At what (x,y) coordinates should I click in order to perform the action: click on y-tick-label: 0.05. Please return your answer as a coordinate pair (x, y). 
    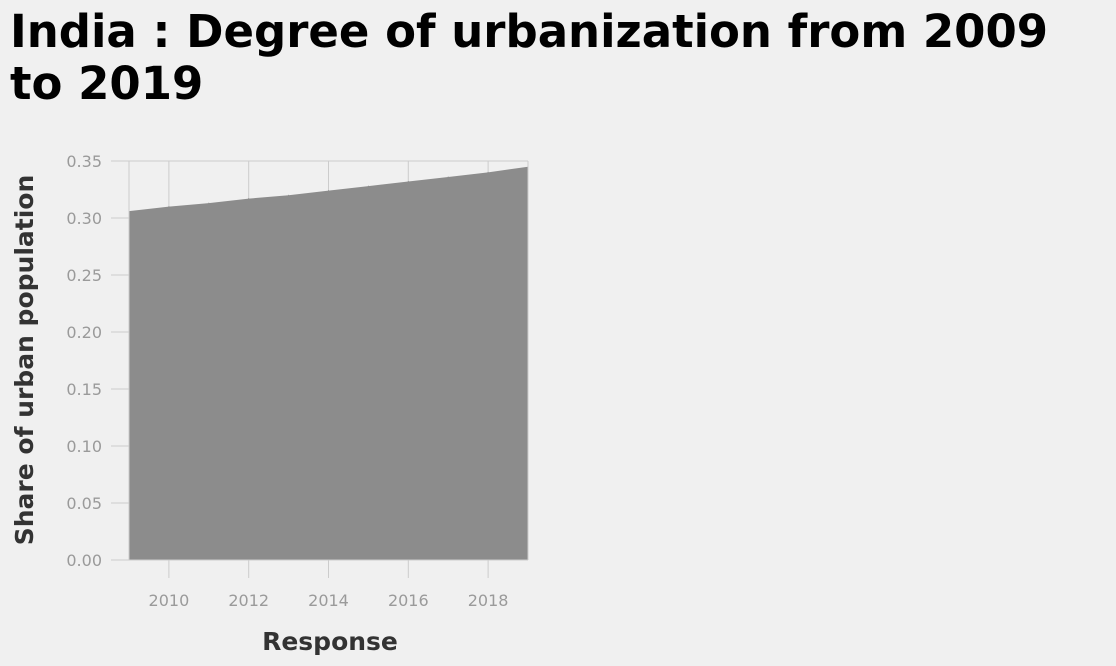
    Looking at the image, I should click on (84, 503).